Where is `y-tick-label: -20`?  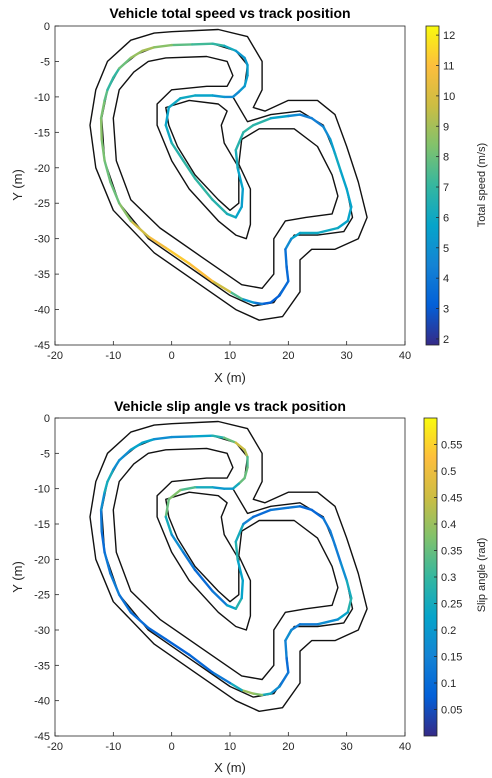
y-tick-label: -20 is located at coordinates (42, 560).